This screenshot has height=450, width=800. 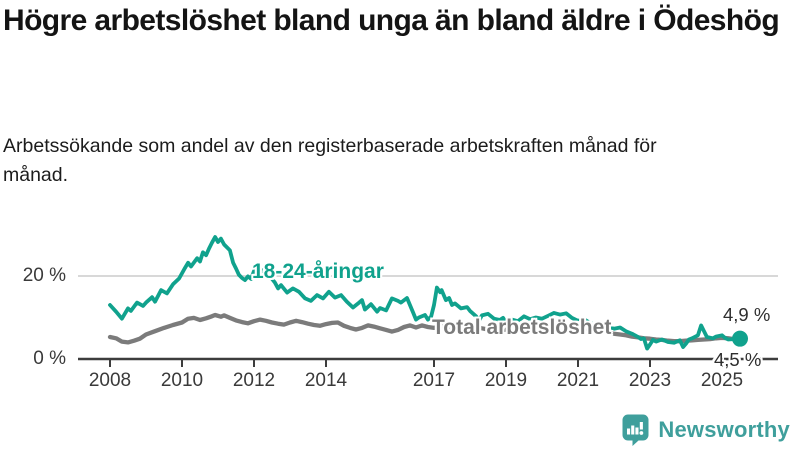 What do you see at coordinates (254, 380) in the screenshot?
I see `x-axis-tick-label: 2012` at bounding box center [254, 380].